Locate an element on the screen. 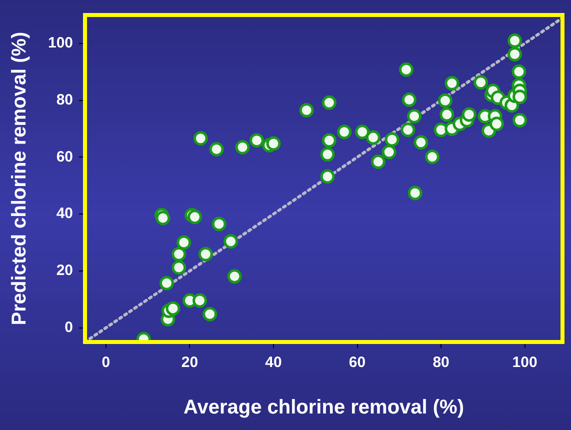 The width and height of the screenshot is (571, 430). x-axis-title: Average chlorine removal (%) is located at coordinates (324, 407).